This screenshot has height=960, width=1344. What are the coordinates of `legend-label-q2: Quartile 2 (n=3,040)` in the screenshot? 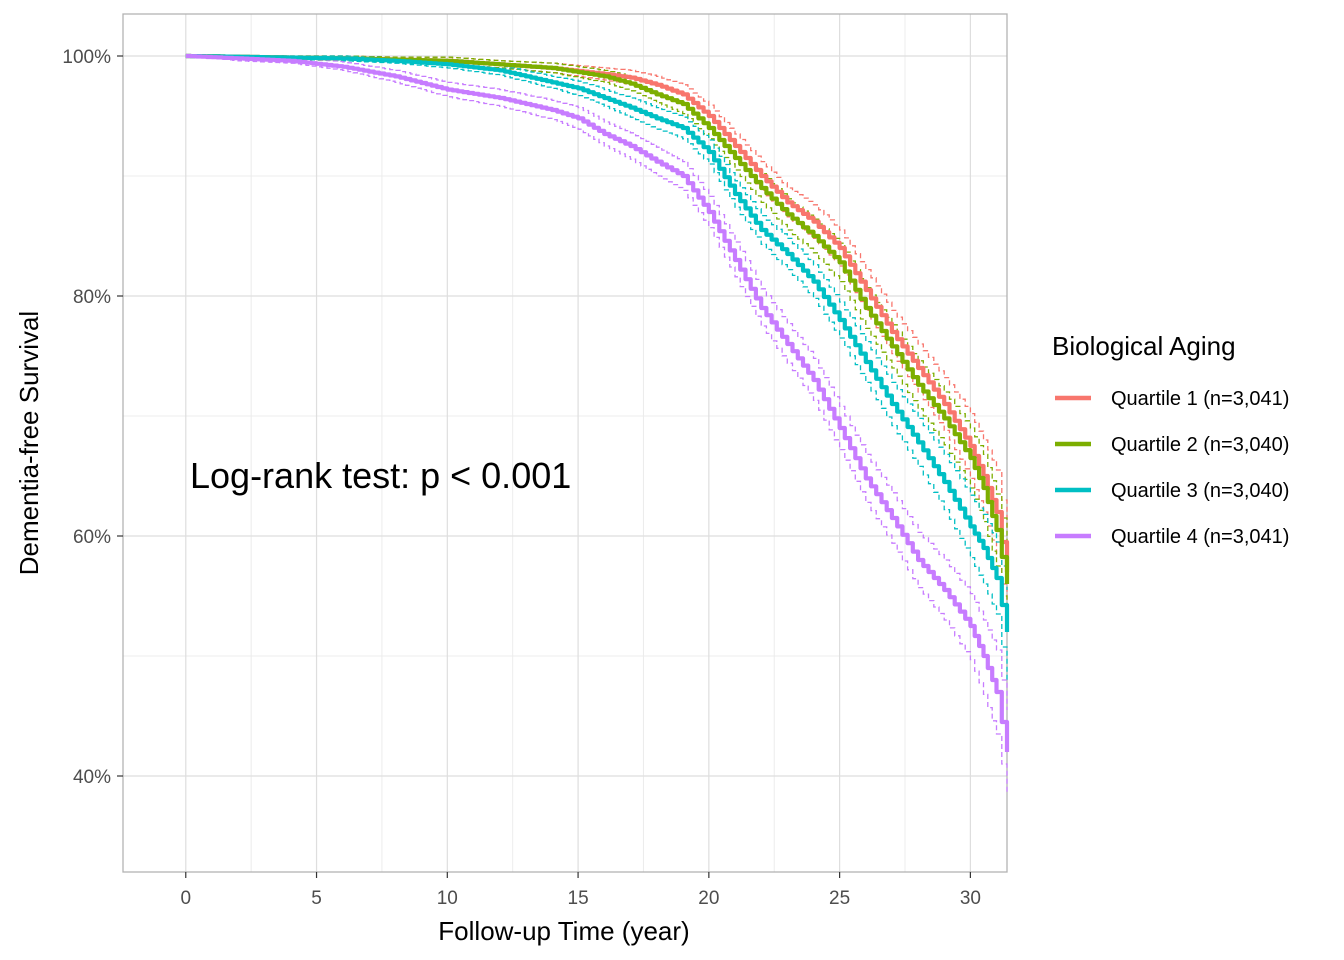 It's located at (1200, 445).